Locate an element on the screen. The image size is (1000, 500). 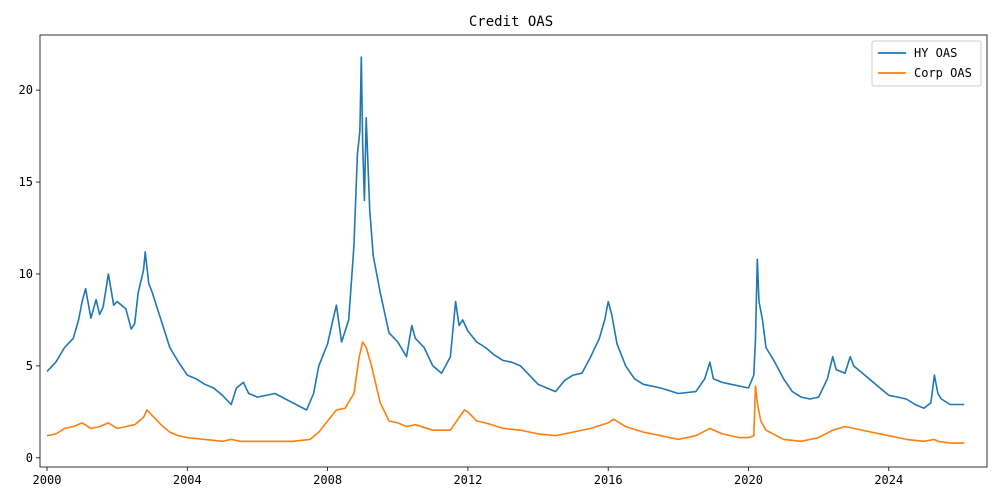
x-axis: 2000 2004 2008 2012 2016 2020 2024 is located at coordinates (468, 477).